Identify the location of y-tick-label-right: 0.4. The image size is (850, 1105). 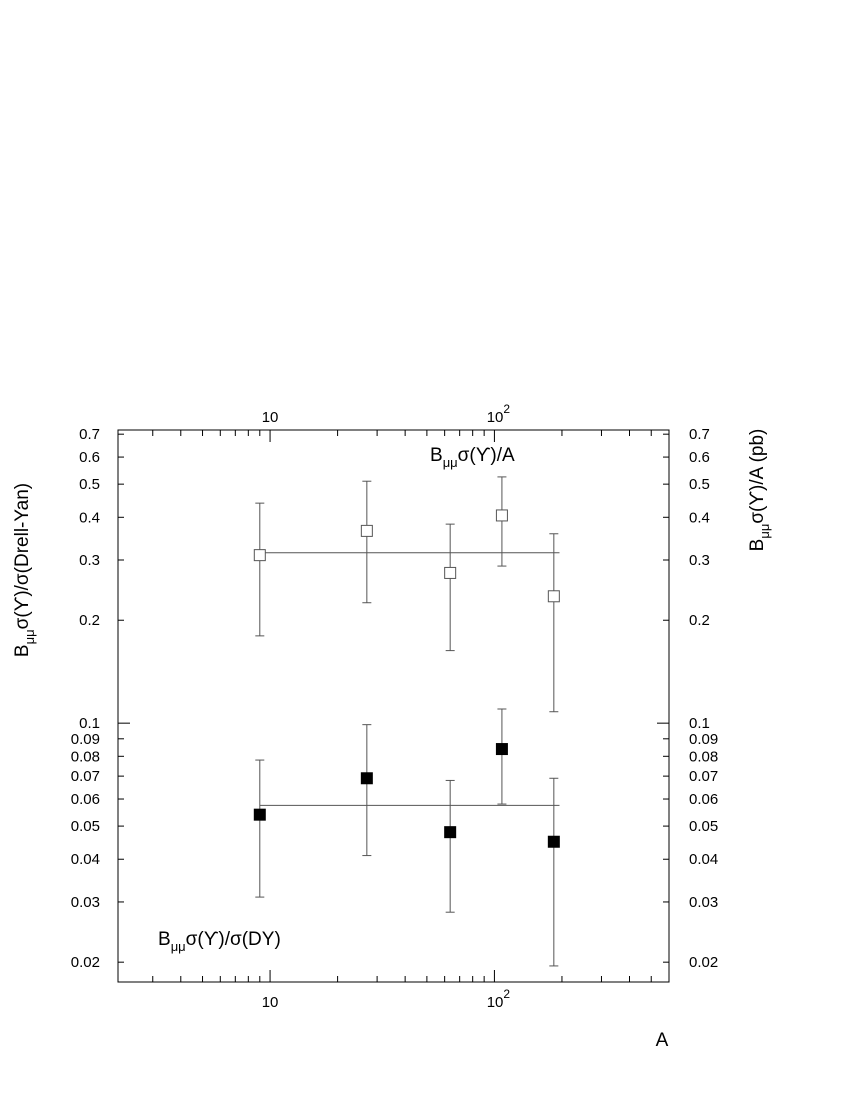
(699, 517).